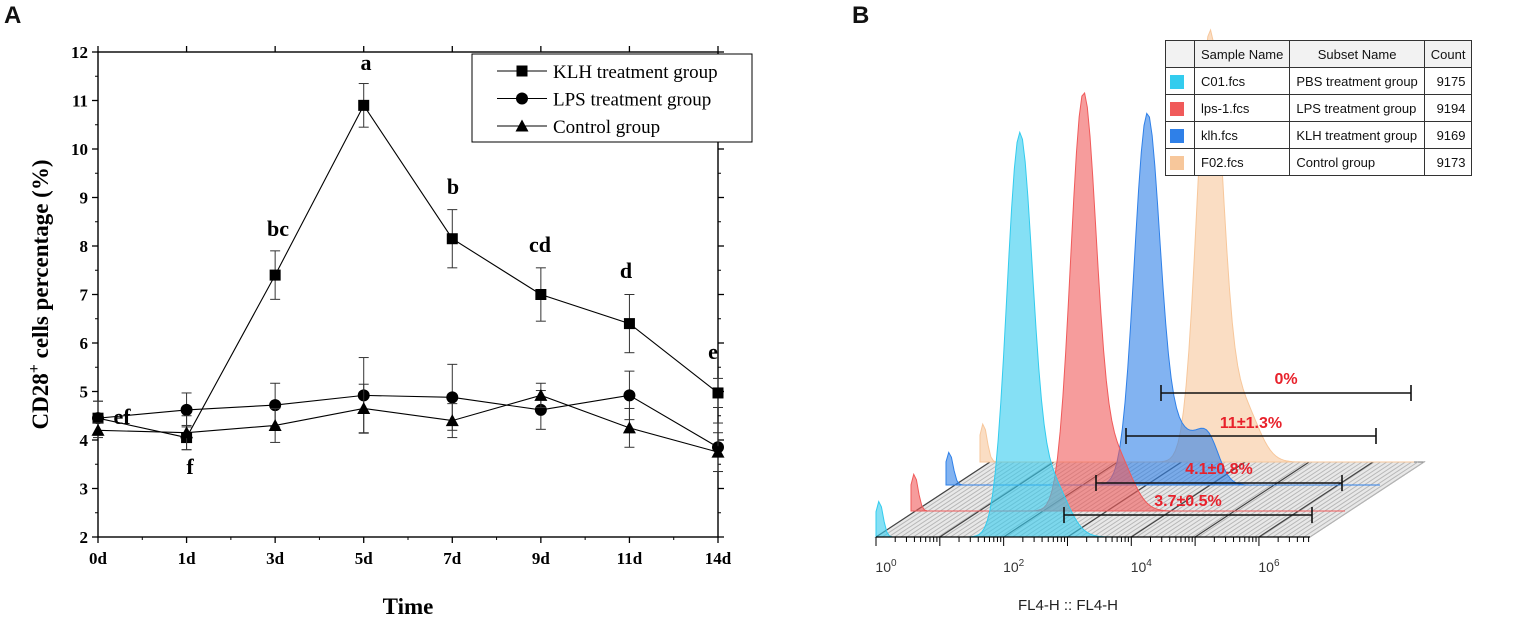 This screenshot has width=1536, height=619. Describe the element at coordinates (84, 537) in the screenshot. I see `y-tick-label: 2` at that location.